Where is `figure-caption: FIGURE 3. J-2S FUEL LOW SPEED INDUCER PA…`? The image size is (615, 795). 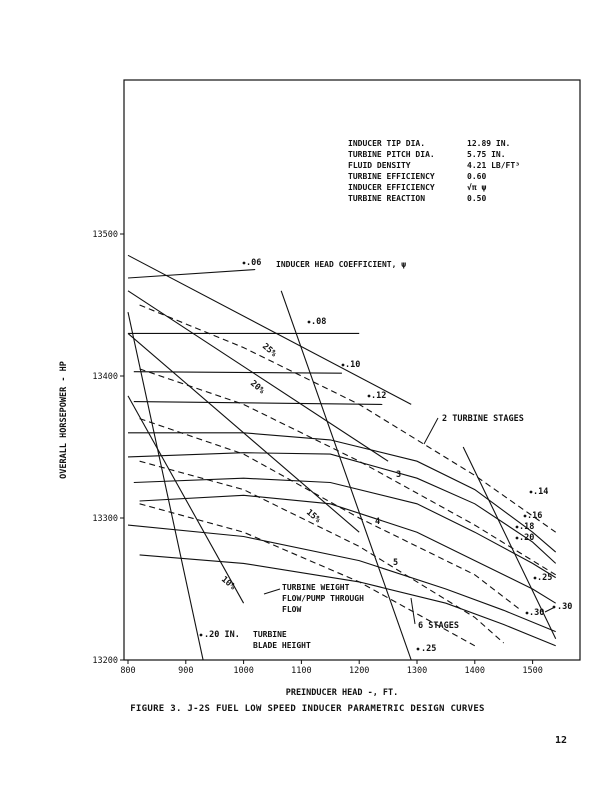 figure-caption: FIGURE 3. J-2S FUEL LOW SPEED INDUCER PA… is located at coordinates (307, 709).